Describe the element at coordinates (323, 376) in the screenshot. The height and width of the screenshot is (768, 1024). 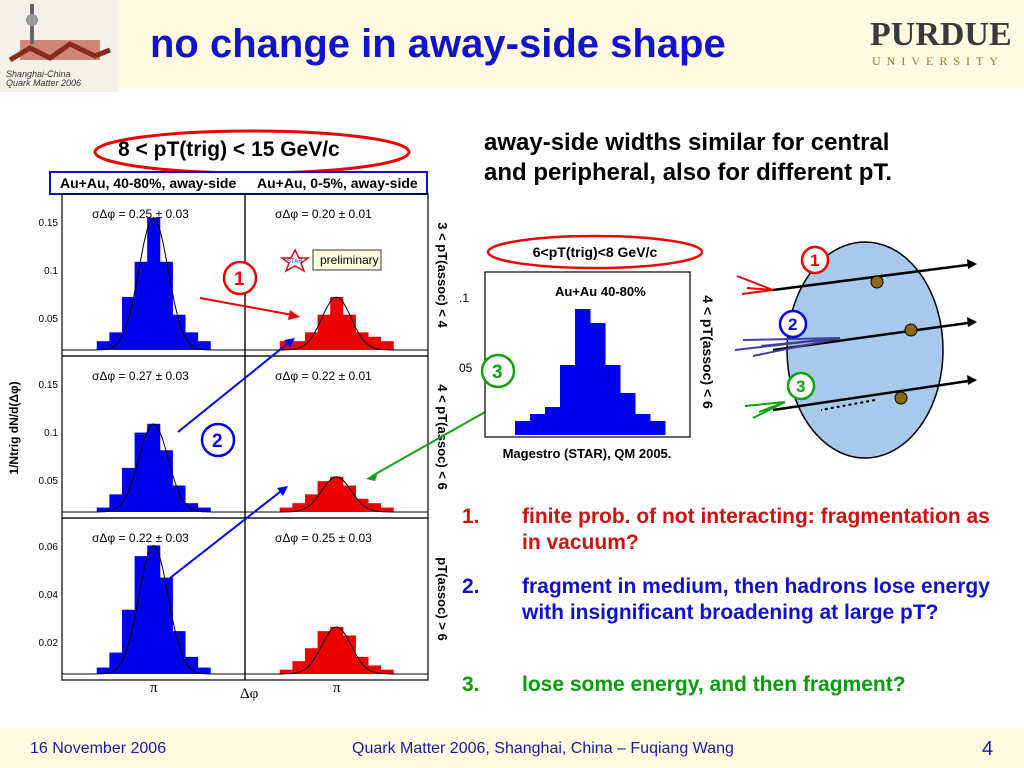
I see `sigma-label: σΔφ = 0.22 ± 0.01` at that location.